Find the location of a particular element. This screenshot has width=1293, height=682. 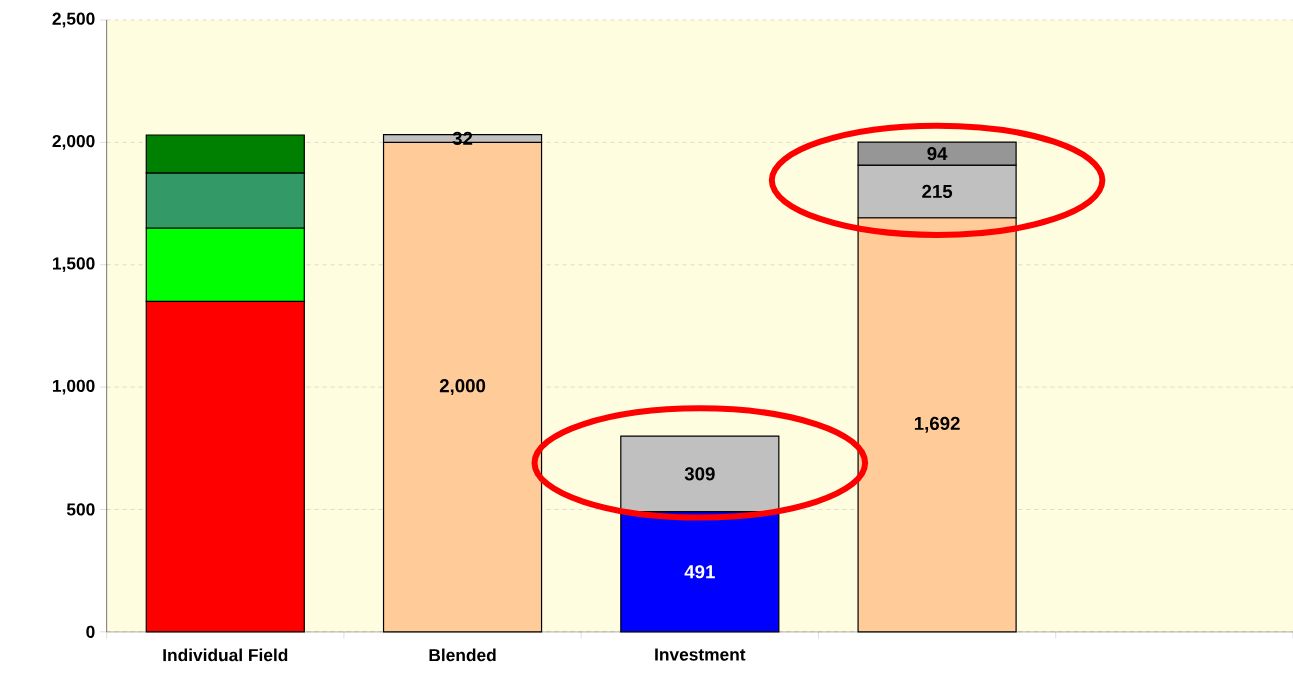

y-tick-label: 2,000 is located at coordinates (73, 142).